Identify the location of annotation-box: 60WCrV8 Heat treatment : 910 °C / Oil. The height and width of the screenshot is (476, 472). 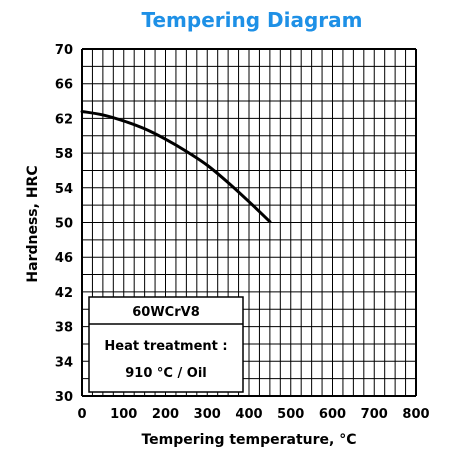
(166, 344).